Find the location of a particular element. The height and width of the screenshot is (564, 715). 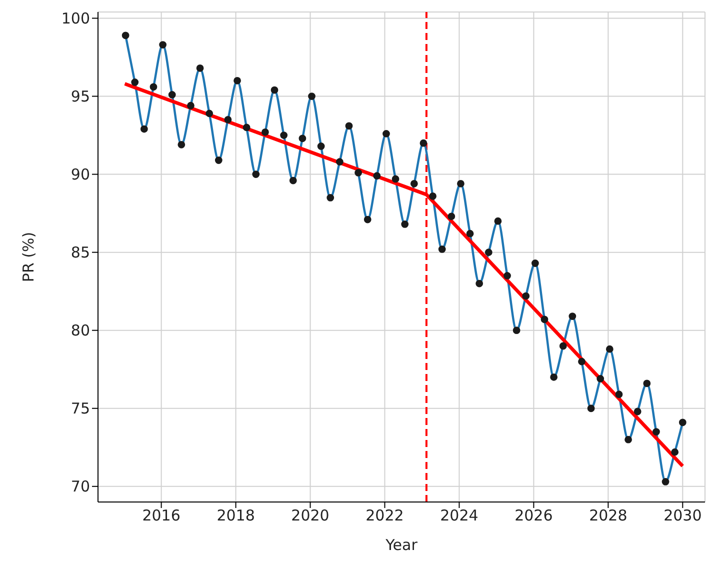

x-axis-title: Year is located at coordinates (401, 545).